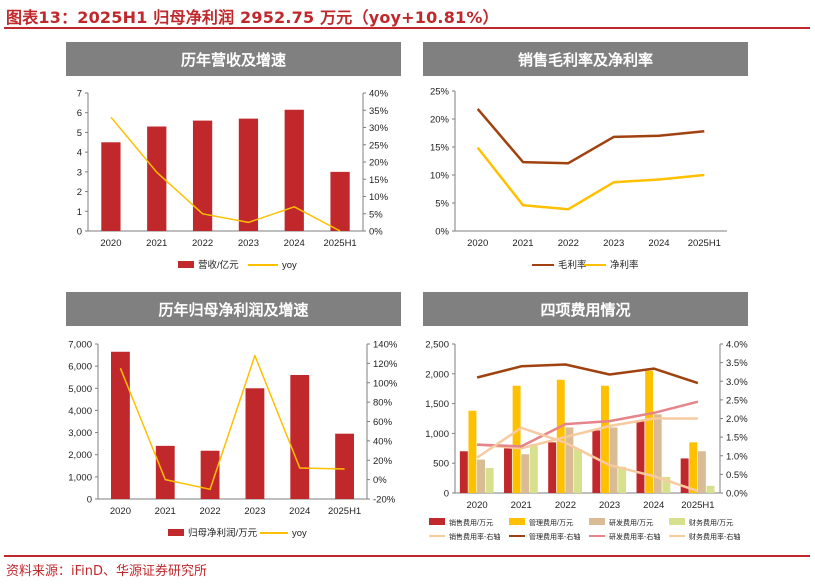 This screenshot has width=815, height=584. Describe the element at coordinates (437, 374) in the screenshot. I see `y-left-tick-label: 2,000` at that location.